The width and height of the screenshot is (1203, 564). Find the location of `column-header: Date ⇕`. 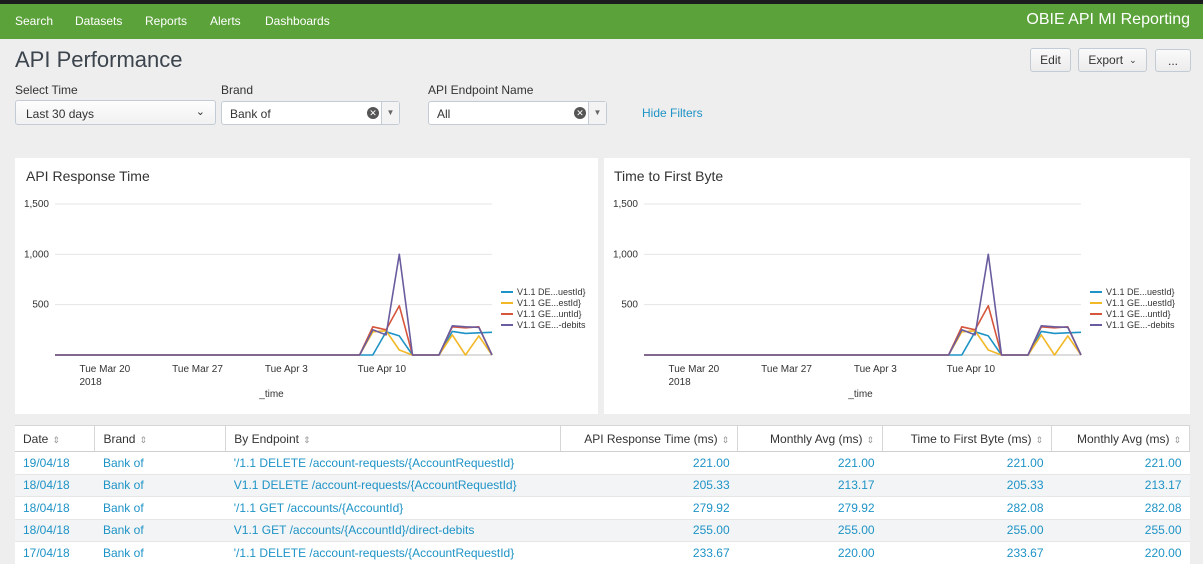

column-header: Date ⇕ is located at coordinates (55, 438).